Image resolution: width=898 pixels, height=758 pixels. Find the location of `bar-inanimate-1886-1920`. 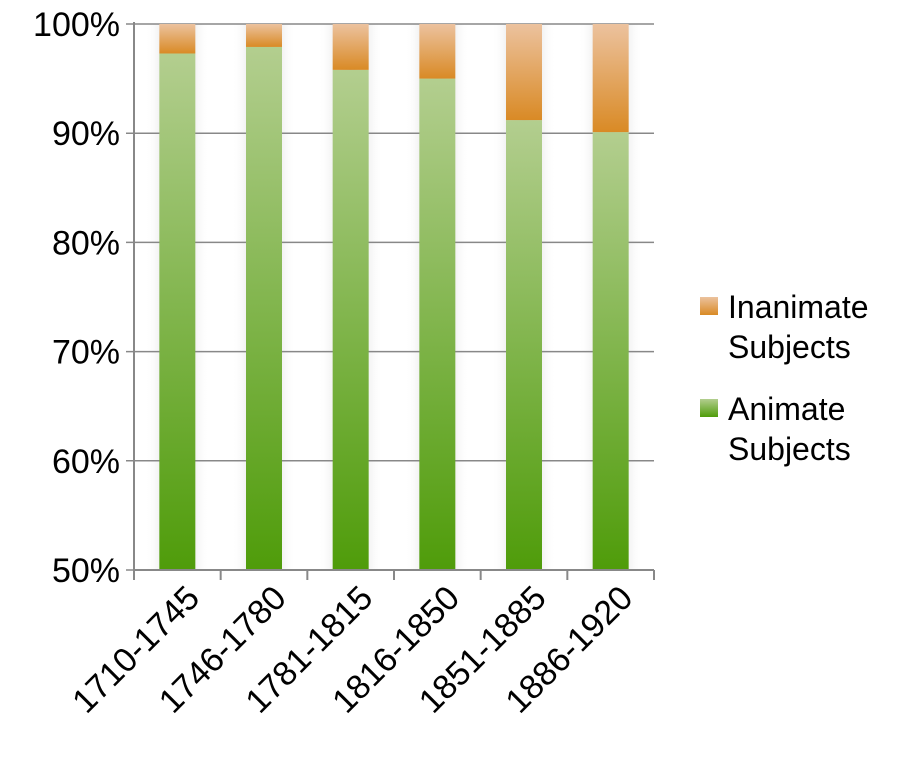

bar-inanimate-1886-1920 is located at coordinates (610, 78).